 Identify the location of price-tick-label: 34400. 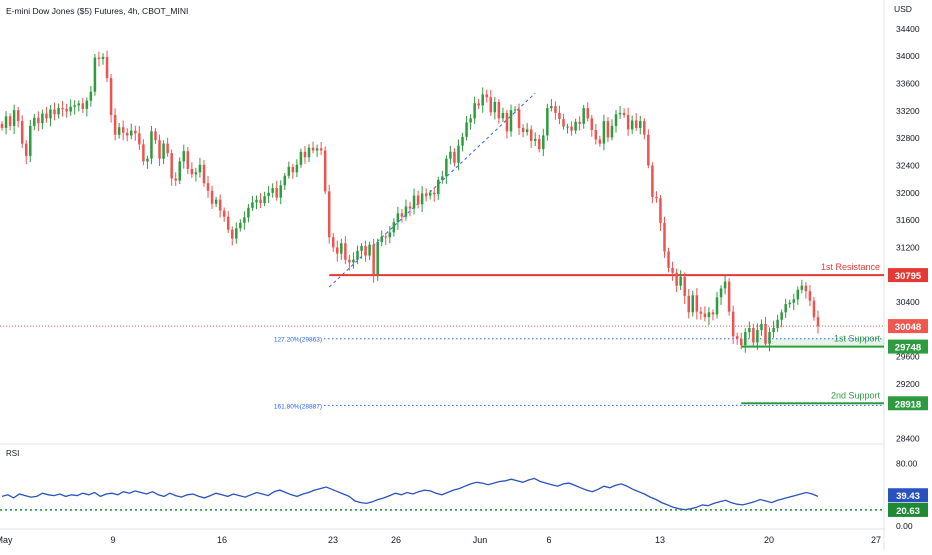
(908, 29).